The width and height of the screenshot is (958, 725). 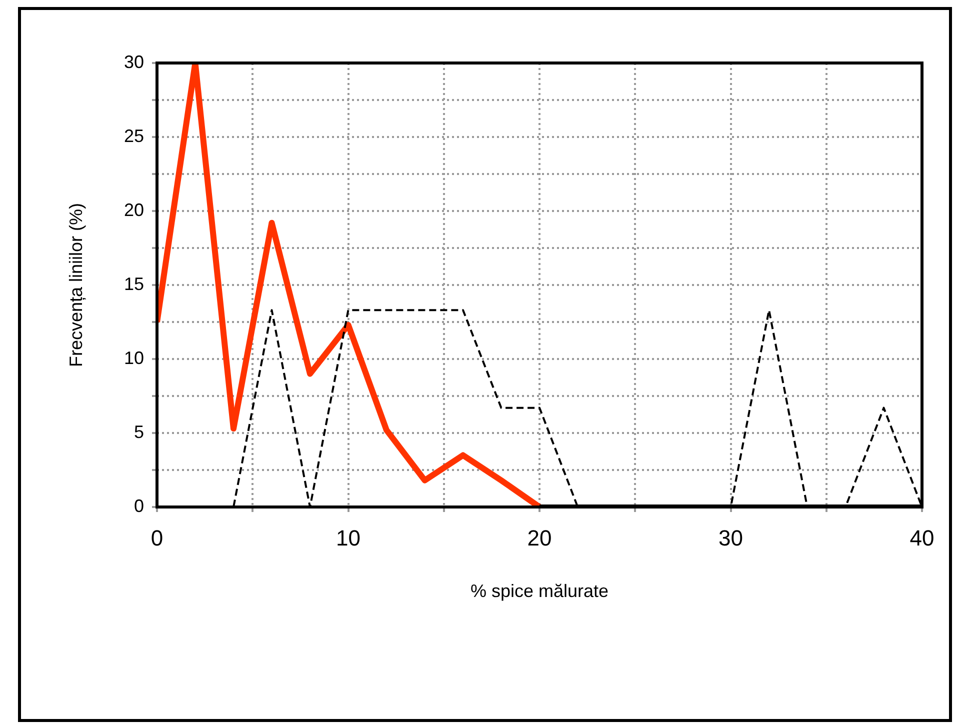 What do you see at coordinates (539, 591) in the screenshot?
I see `x-axis-title: % spice mălurate` at bounding box center [539, 591].